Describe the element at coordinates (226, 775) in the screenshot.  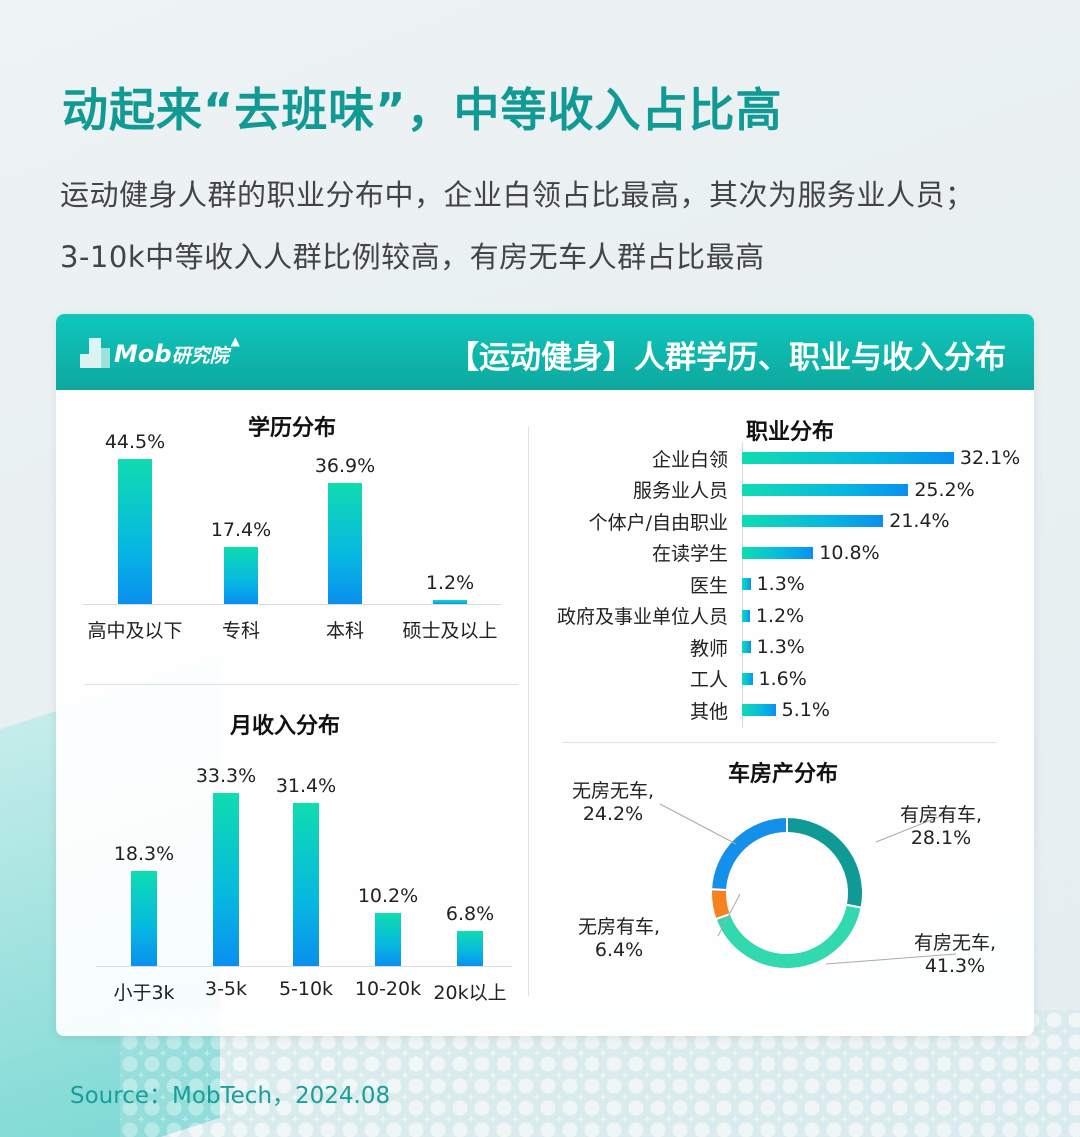
I see `bar-value-label: 33.3%` at that location.